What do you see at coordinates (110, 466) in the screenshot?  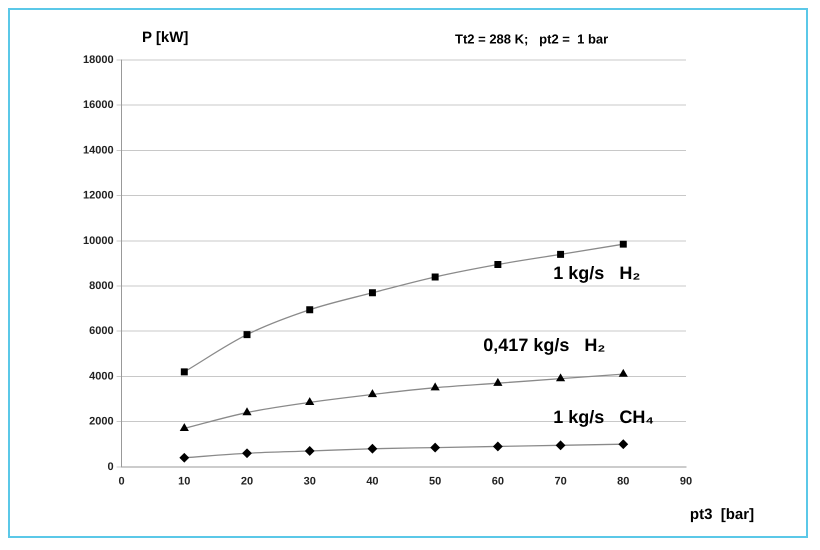 I see `y-tick-label: 0` at bounding box center [110, 466].